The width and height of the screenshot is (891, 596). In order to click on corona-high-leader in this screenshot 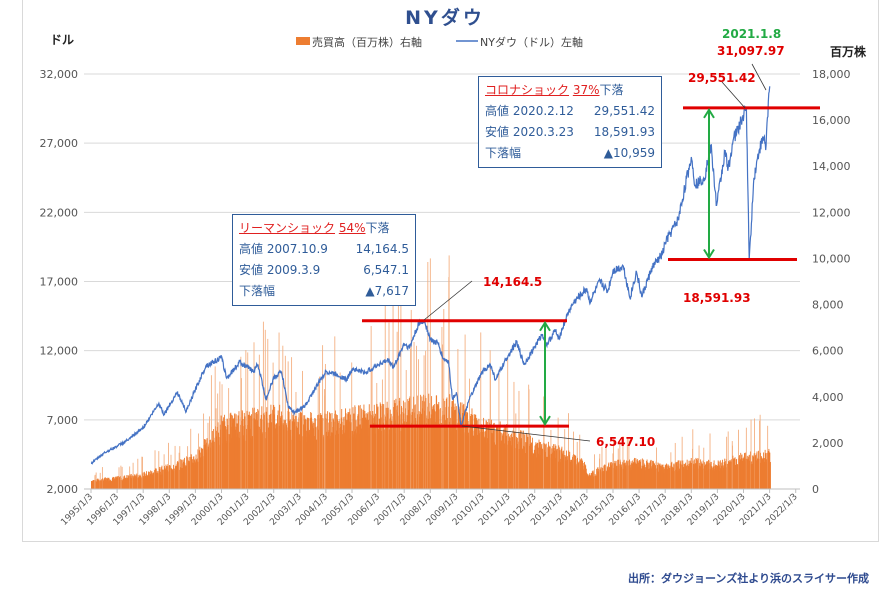, I will do `click(733, 95)`.